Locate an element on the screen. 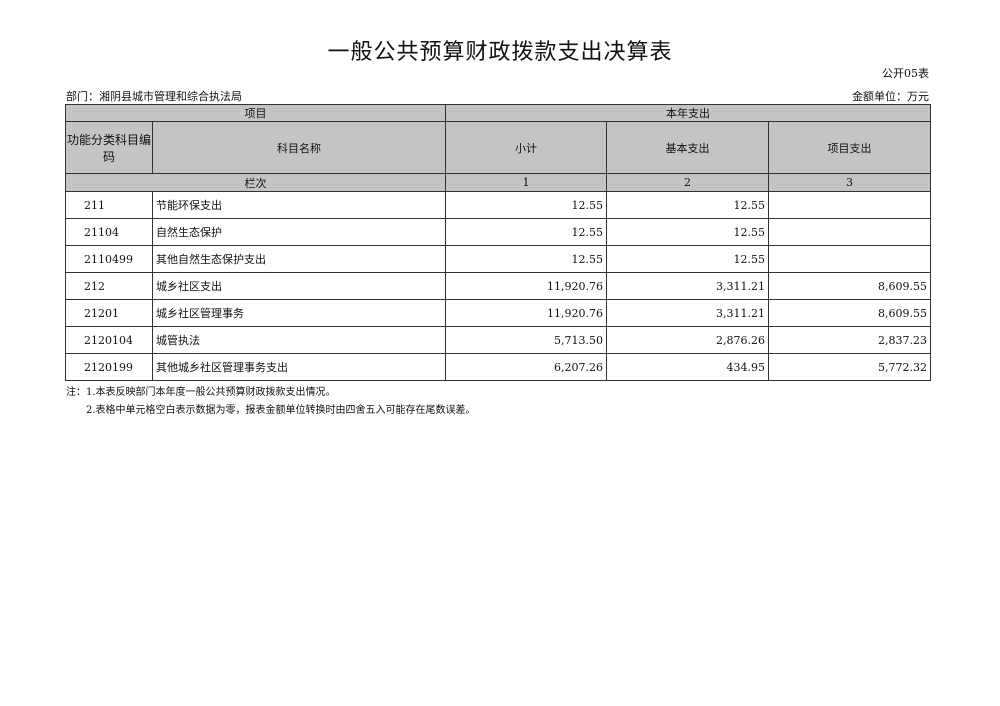 This screenshot has width=1000, height=706. name-cell: 城乡社区管理事务 is located at coordinates (299, 313).